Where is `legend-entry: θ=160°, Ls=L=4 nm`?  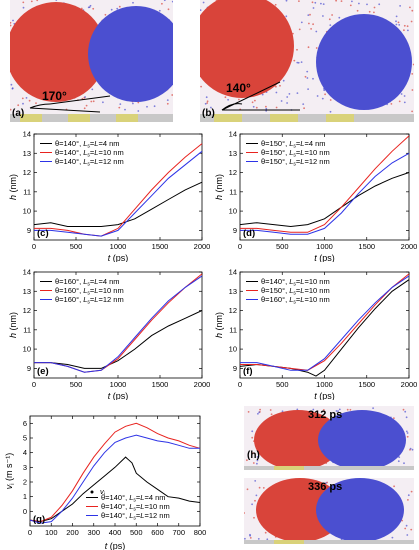 legend-entry: θ=160°, Ls=L=4 nm is located at coordinates (87, 282).